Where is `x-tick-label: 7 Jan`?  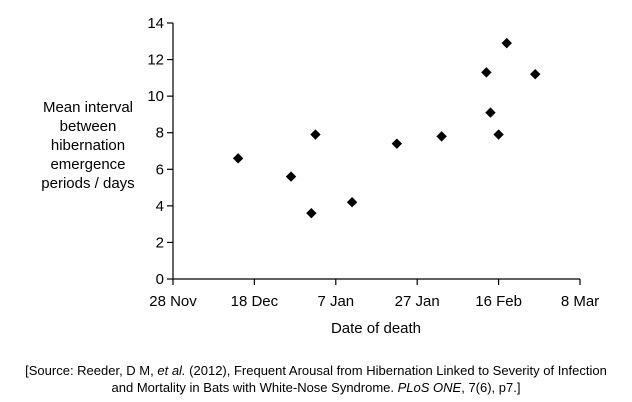
x-tick-label: 7 Jan is located at coordinates (335, 301).